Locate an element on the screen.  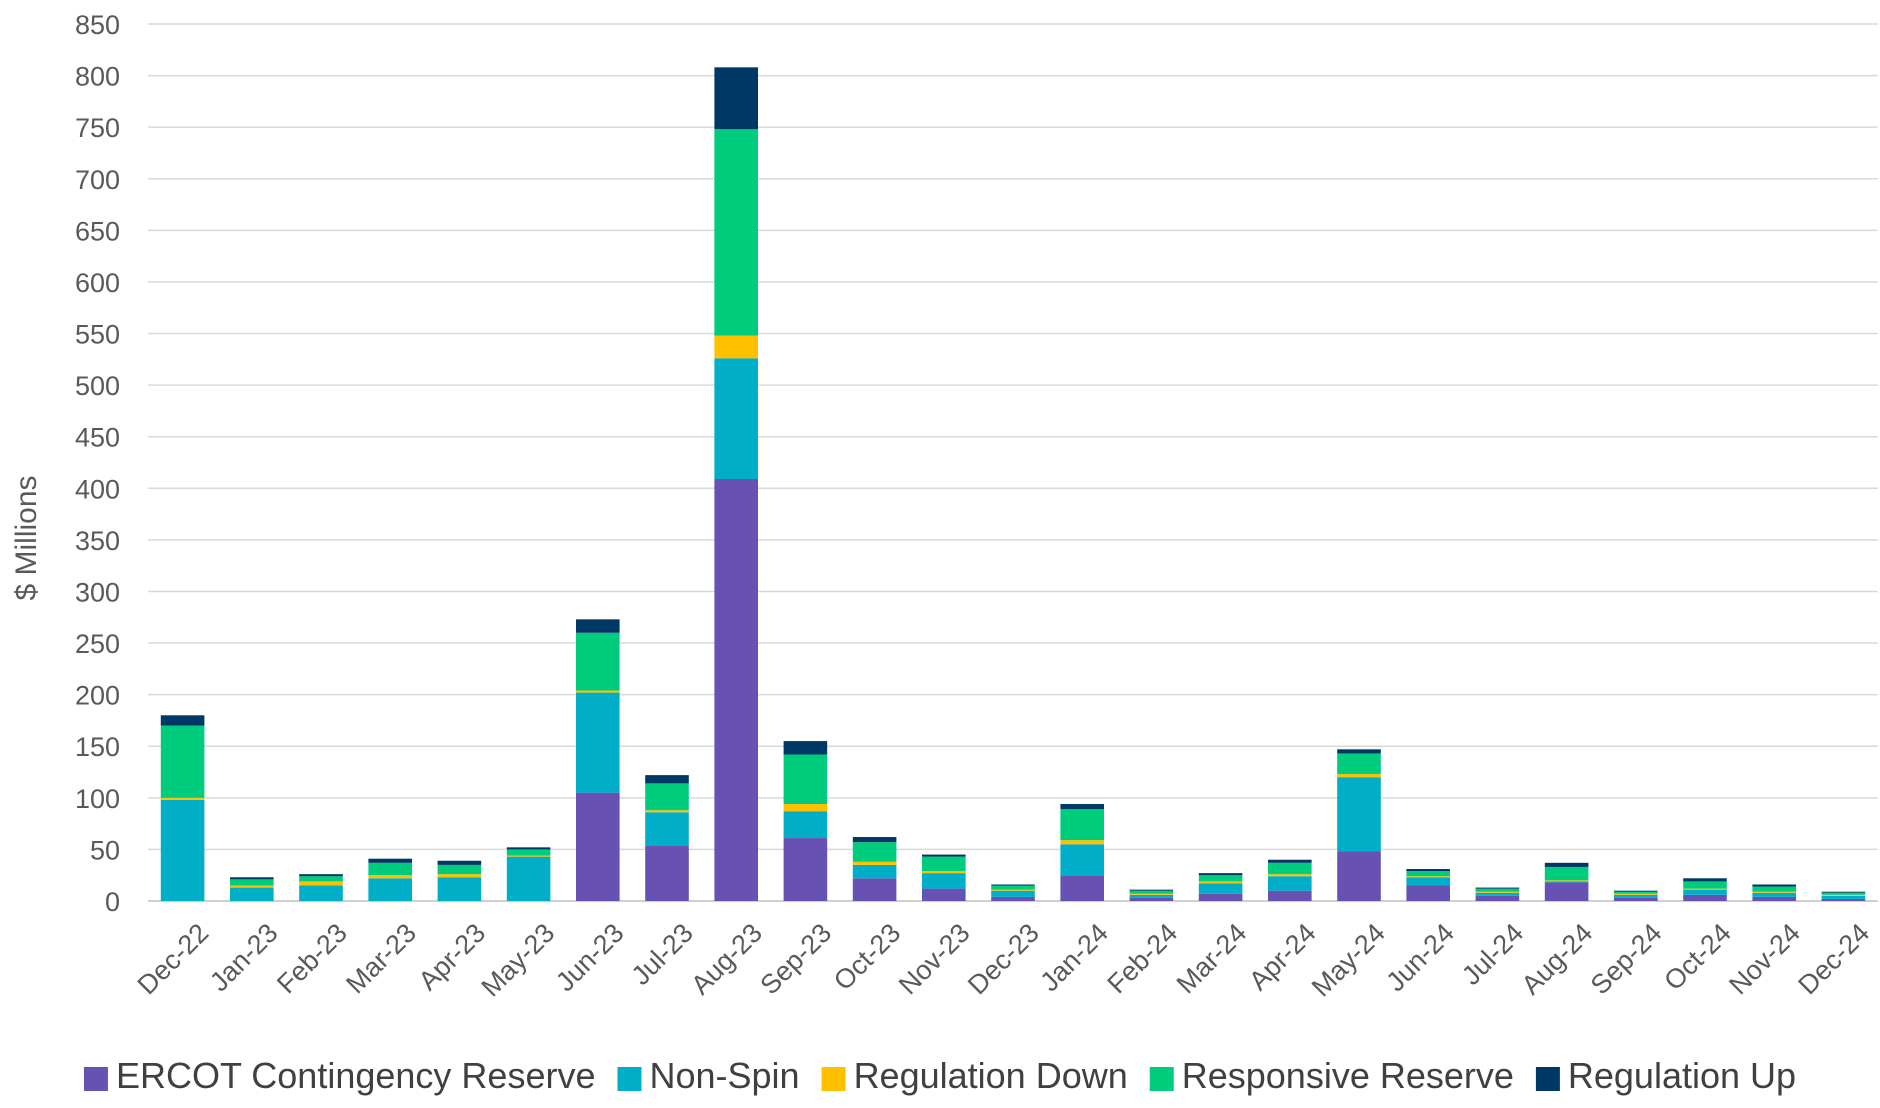
x-tick-label: Nov-23 is located at coordinates (934, 959).